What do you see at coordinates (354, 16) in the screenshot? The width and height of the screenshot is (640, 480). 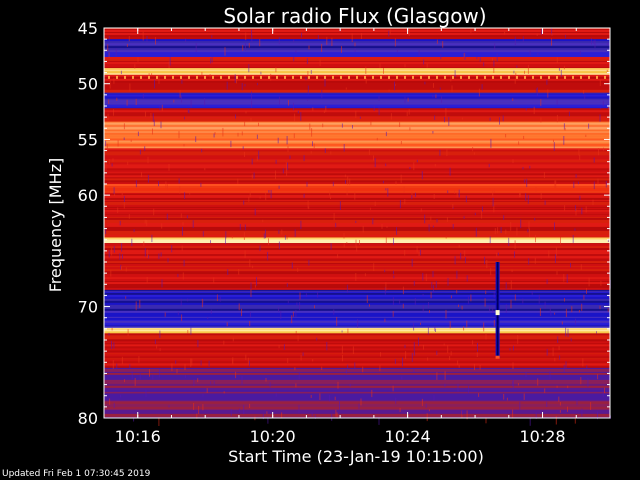 I see `chart-title: Solar radio Flux (Glasgow)` at bounding box center [354, 16].